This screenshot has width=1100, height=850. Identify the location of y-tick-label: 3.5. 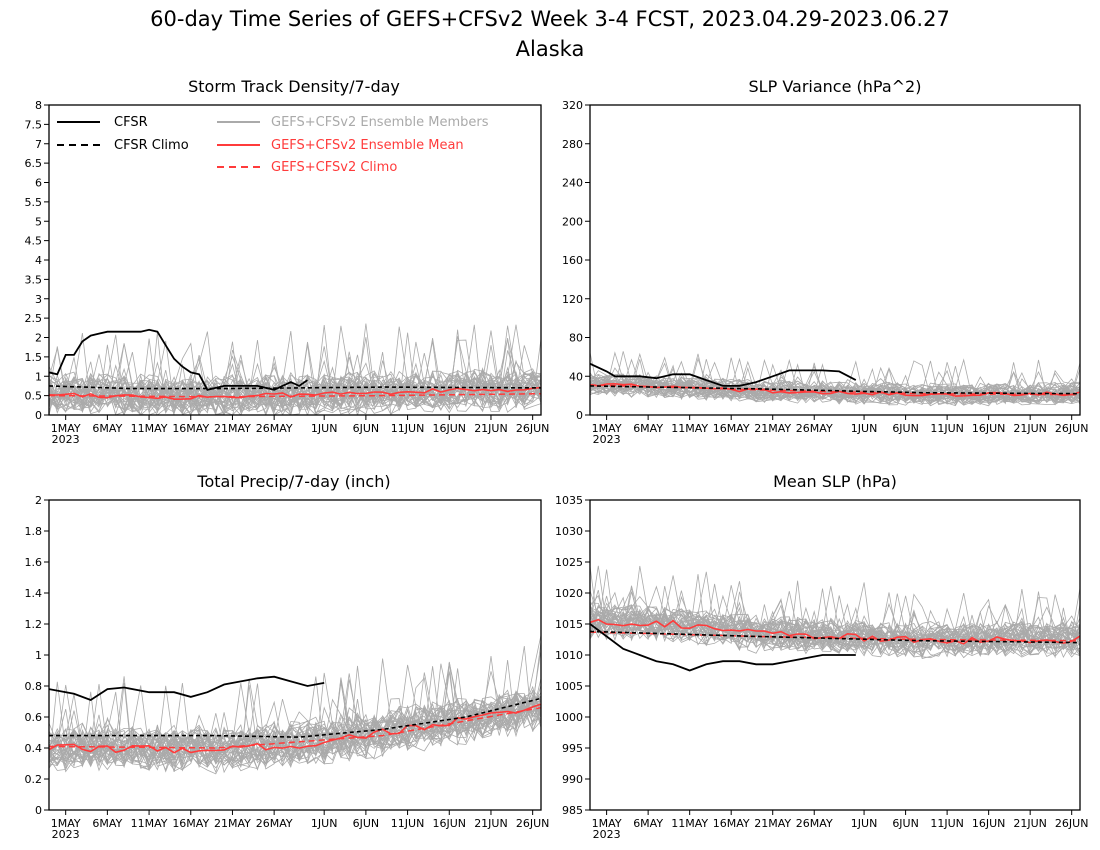
(34, 279).